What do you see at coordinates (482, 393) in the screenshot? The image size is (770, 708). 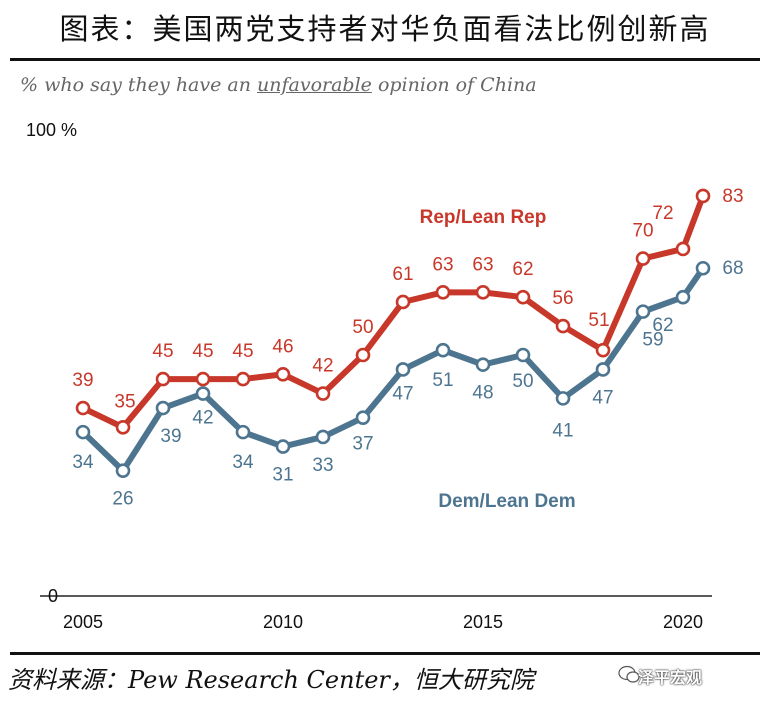 I see `data-label: 48` at bounding box center [482, 393].